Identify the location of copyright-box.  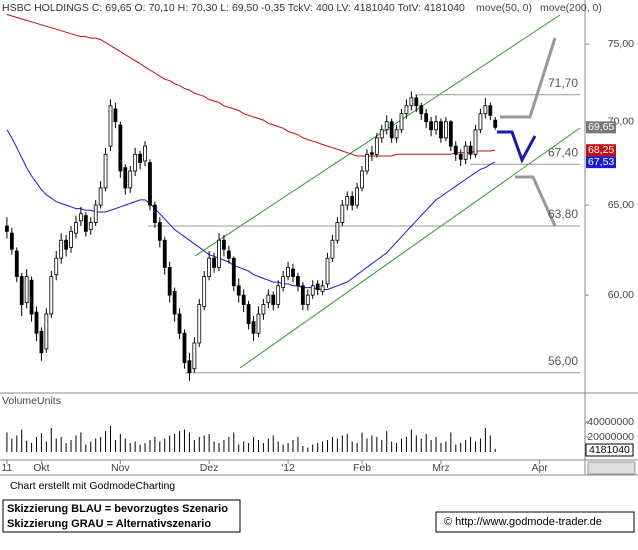
(535, 522).